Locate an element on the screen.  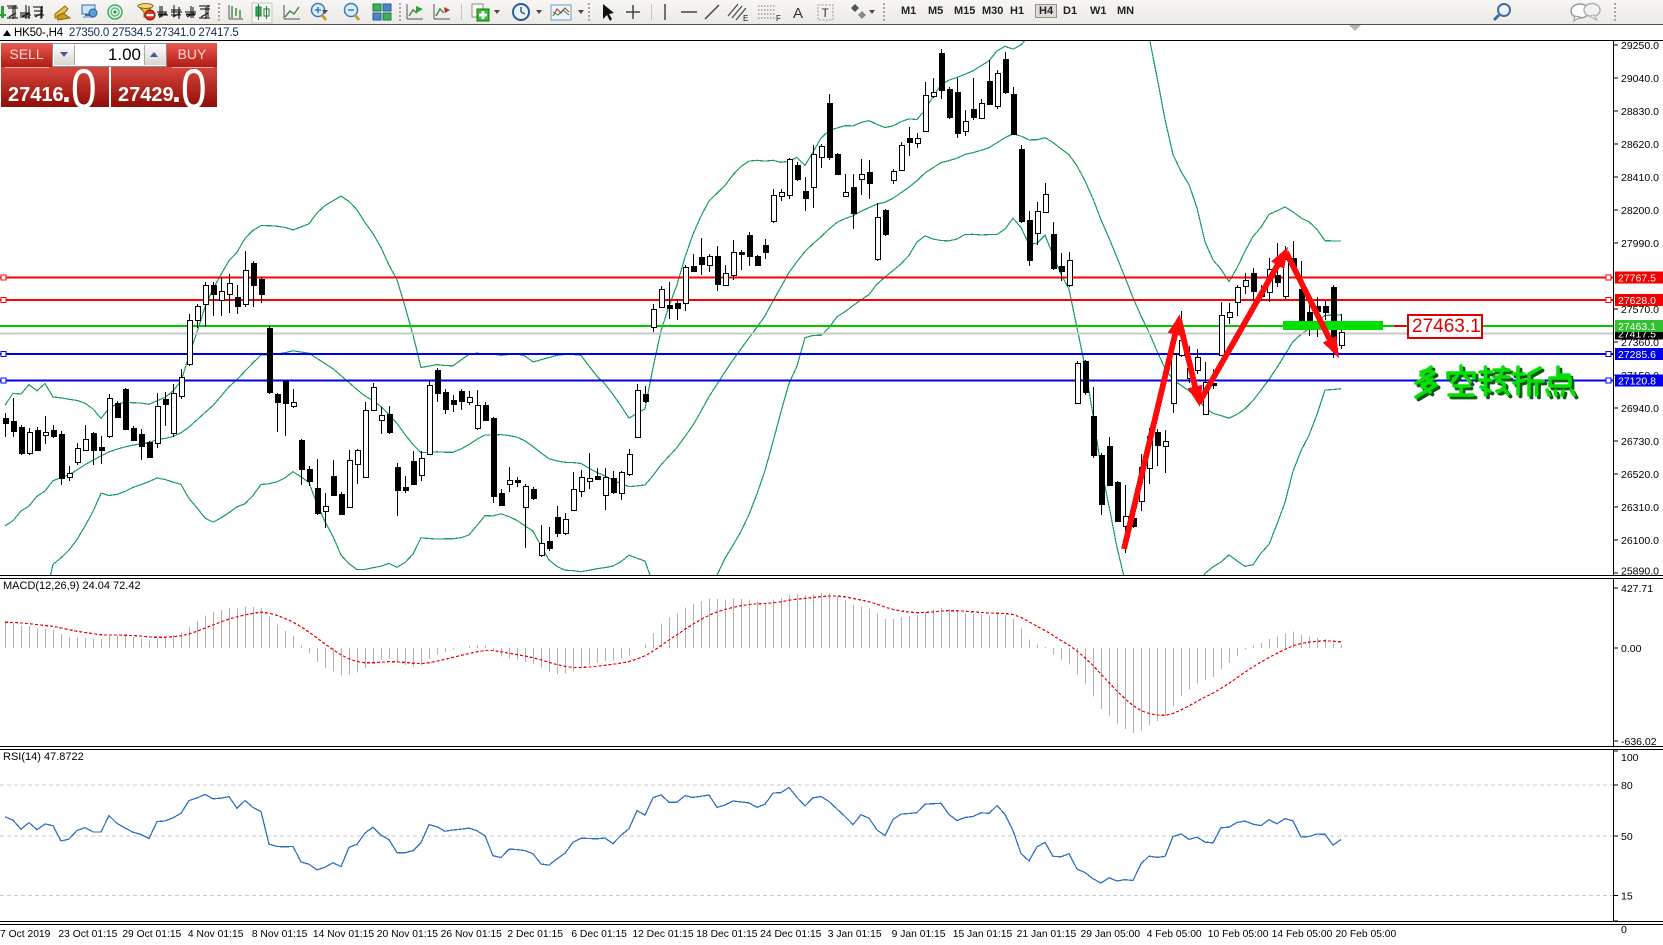
svg-text: 427.71 is located at coordinates (1637, 589).